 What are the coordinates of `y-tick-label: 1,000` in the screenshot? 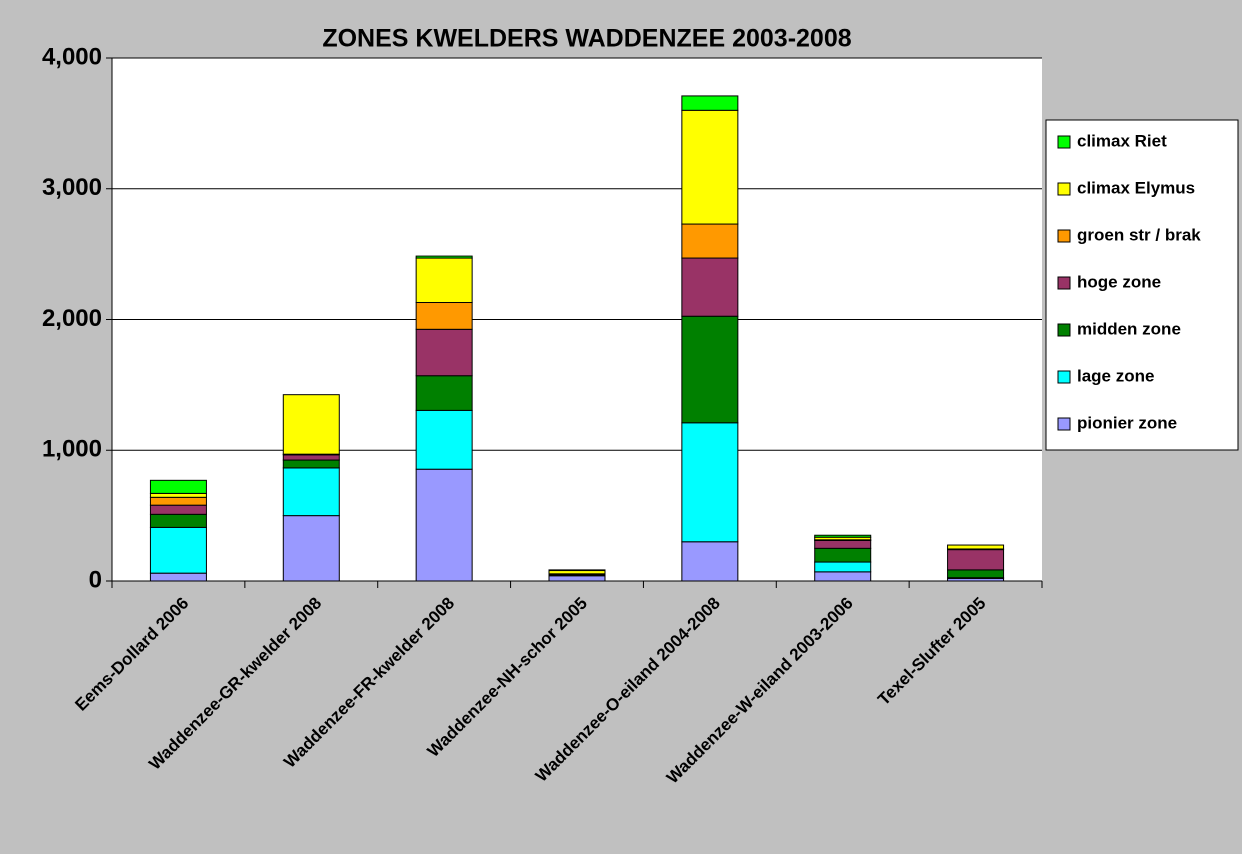 It's located at (72, 449).